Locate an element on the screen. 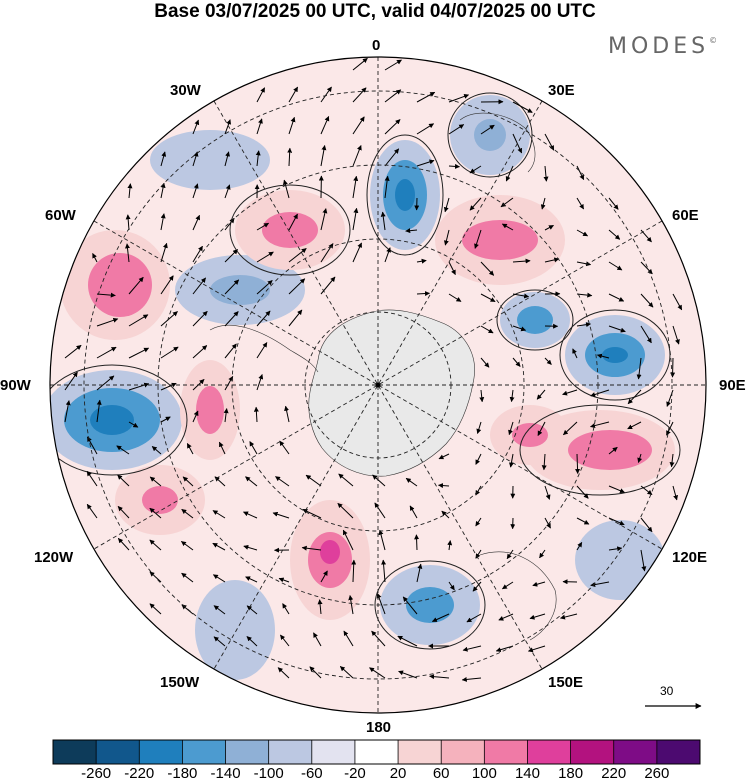 This screenshot has width=750, height=783. lon-label-150e: 150E is located at coordinates (566, 682).